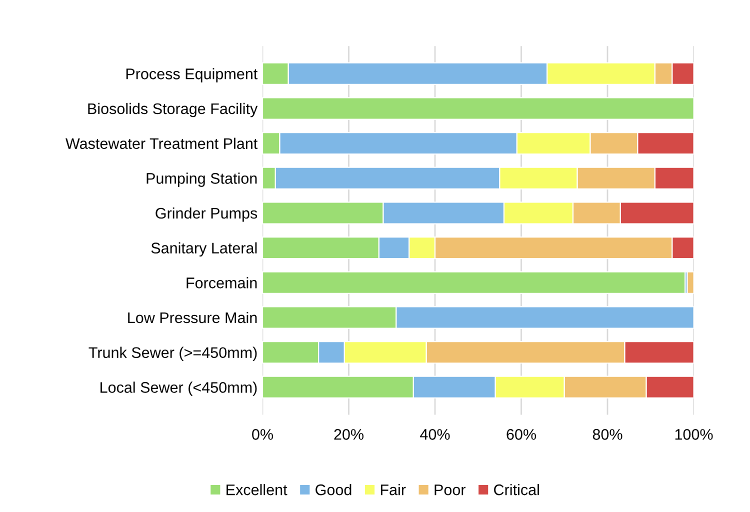 Image resolution: width=750 pixels, height=512 pixels. I want to click on x-tick-label: 60%, so click(521, 434).